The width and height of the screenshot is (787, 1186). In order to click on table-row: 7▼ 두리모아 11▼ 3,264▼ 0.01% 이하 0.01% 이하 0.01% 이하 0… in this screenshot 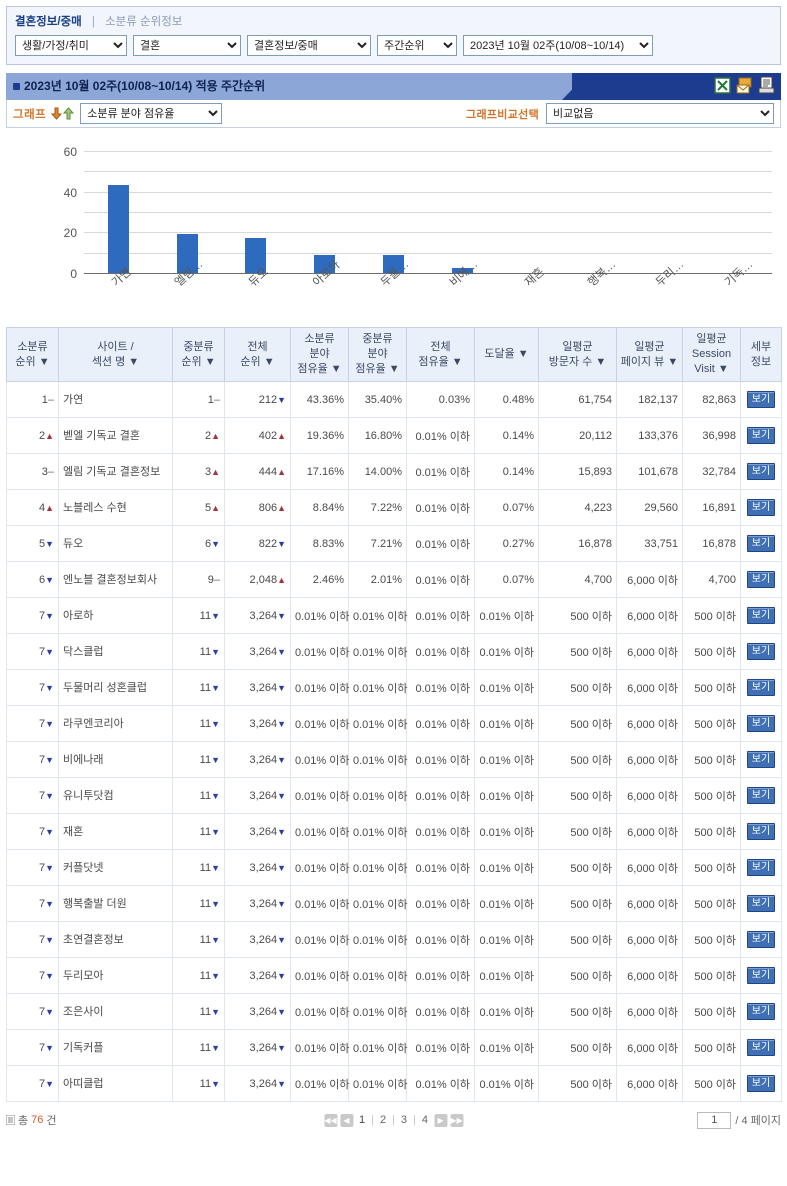, I will do `click(394, 975)`.